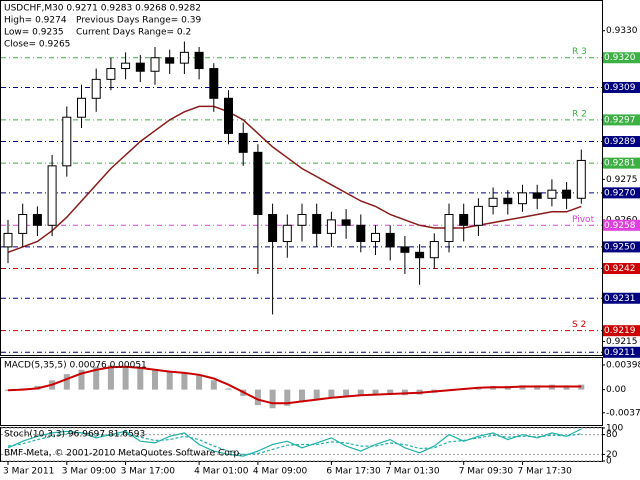  What do you see at coordinates (75, 366) in the screenshot?
I see `panel-title: MACD(5,35,5) 0.00076 0.00051` at bounding box center [75, 366].